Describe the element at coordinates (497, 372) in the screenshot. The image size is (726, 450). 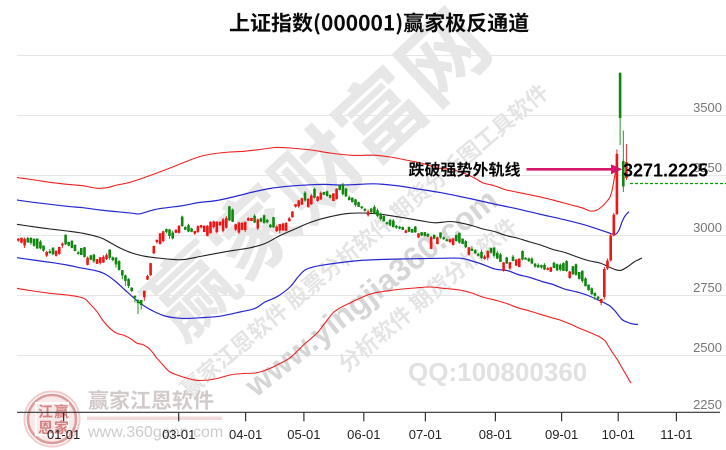
I see `svg-text: QQ:100800360` at that location.